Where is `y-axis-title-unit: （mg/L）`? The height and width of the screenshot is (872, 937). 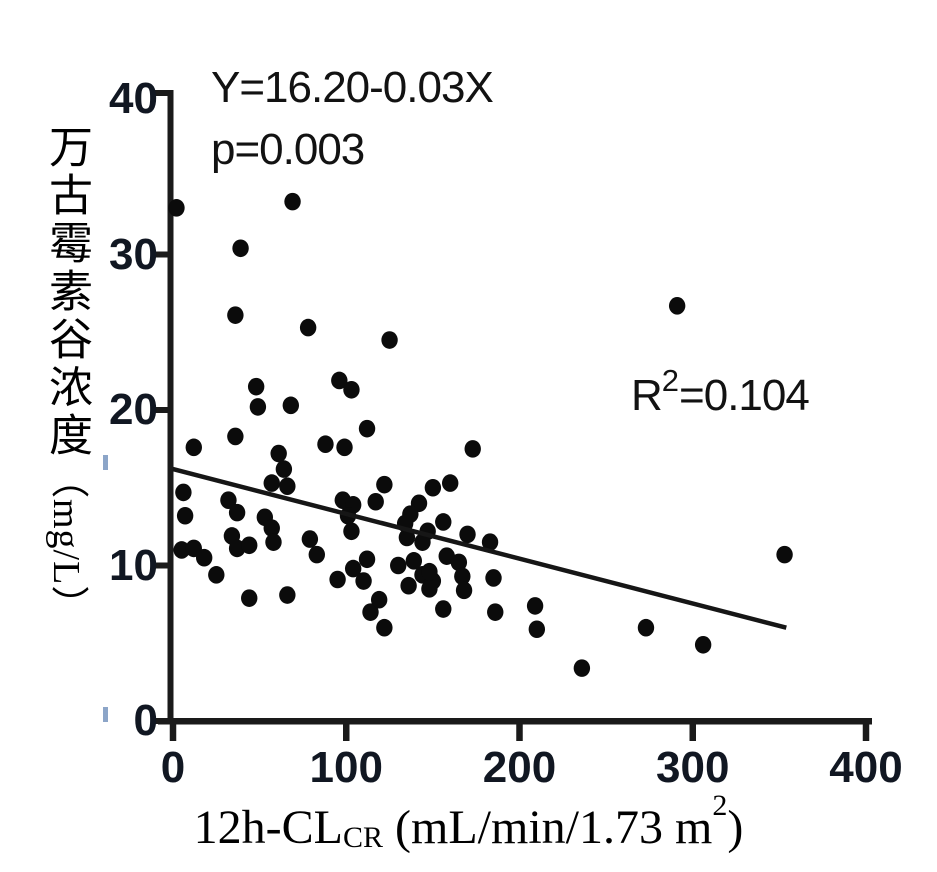 y-axis-title-unit: （mg/L） is located at coordinates (66, 542).